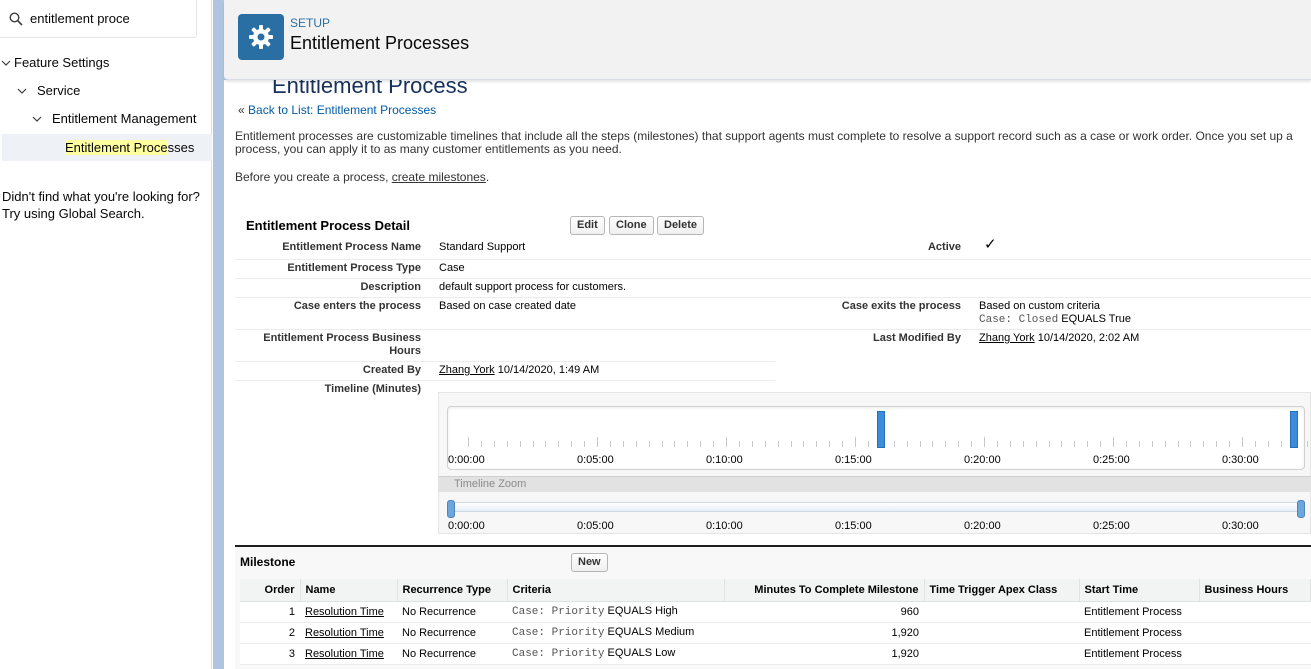 The image size is (1311, 669). Describe the element at coordinates (351, 247) in the screenshot. I see `field-label: Entitlement Process Name` at that location.